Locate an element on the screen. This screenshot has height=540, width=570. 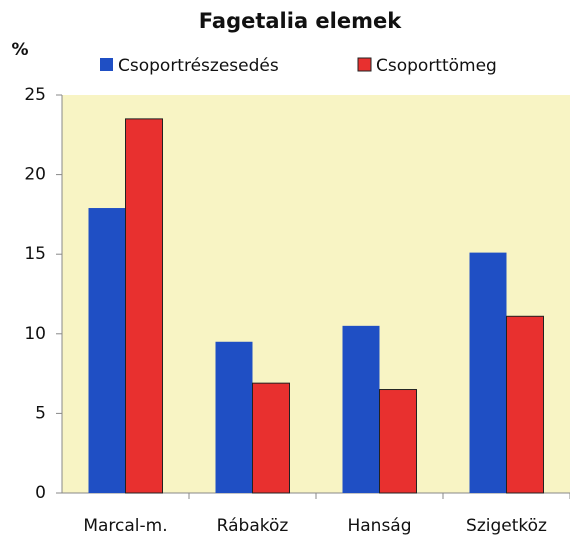
y-tick-label: 20 is located at coordinates (35, 175).